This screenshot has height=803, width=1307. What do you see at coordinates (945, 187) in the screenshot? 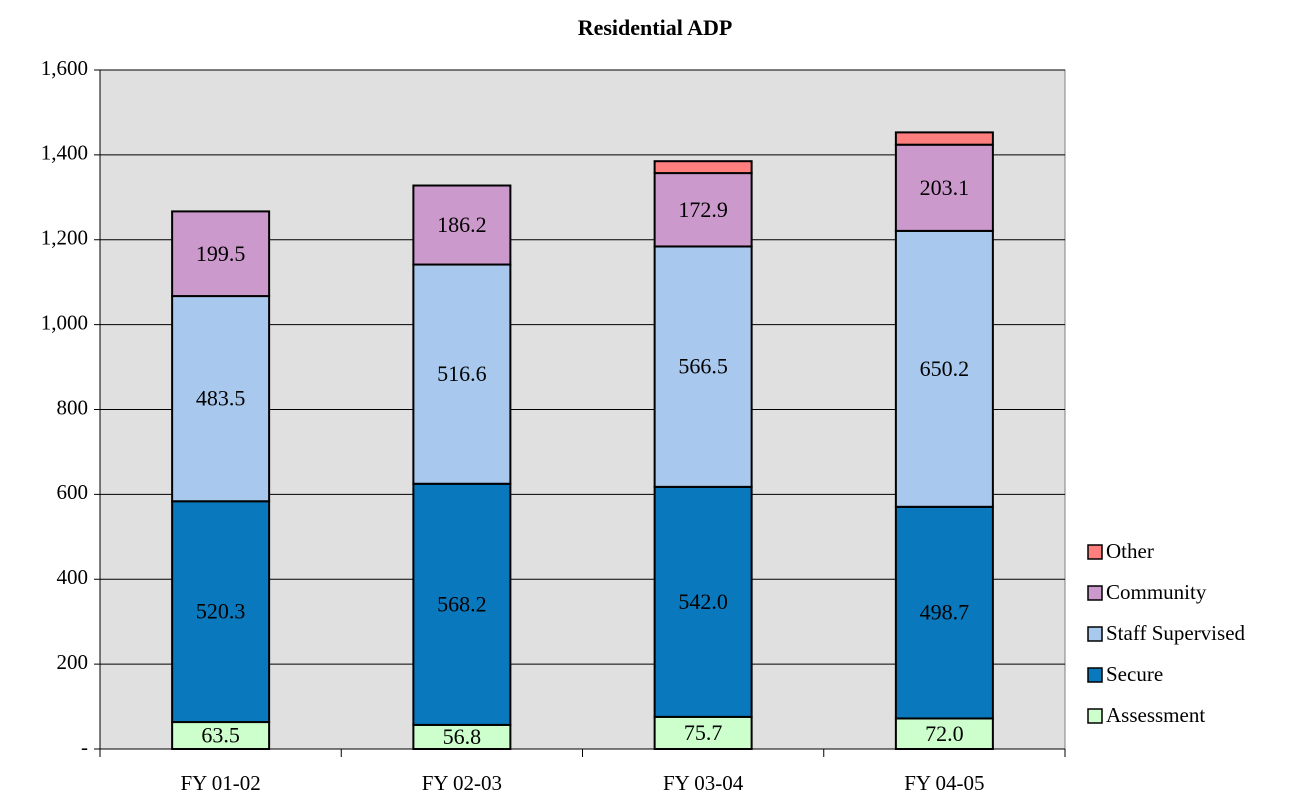
I see `data-label: 203.1` at bounding box center [945, 187].